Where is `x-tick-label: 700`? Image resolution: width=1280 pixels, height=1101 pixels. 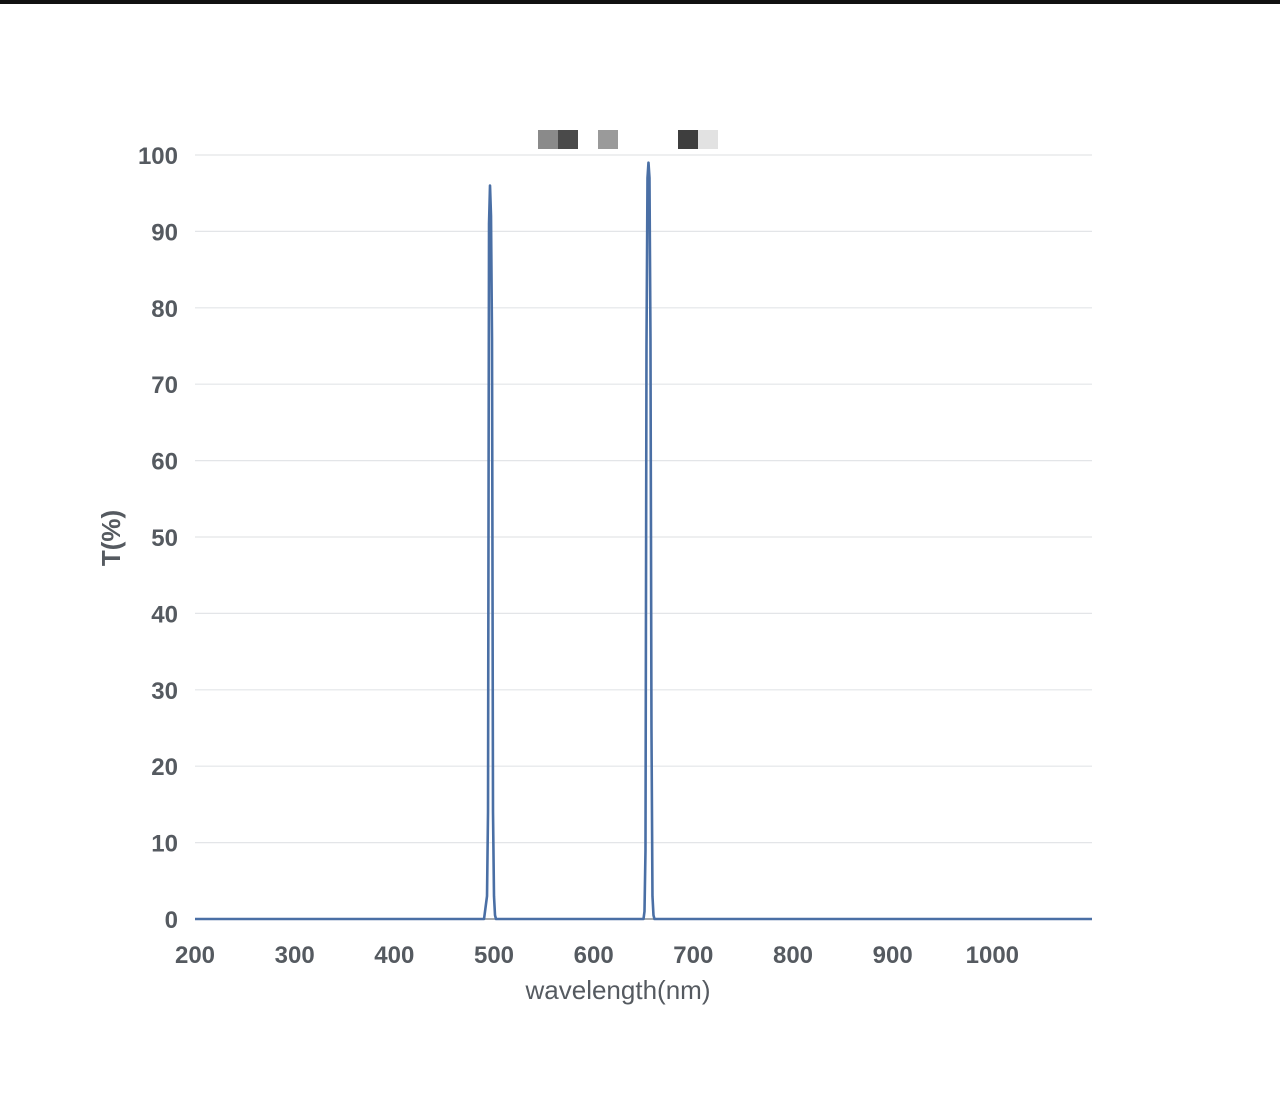 x-tick-label: 700 is located at coordinates (693, 955).